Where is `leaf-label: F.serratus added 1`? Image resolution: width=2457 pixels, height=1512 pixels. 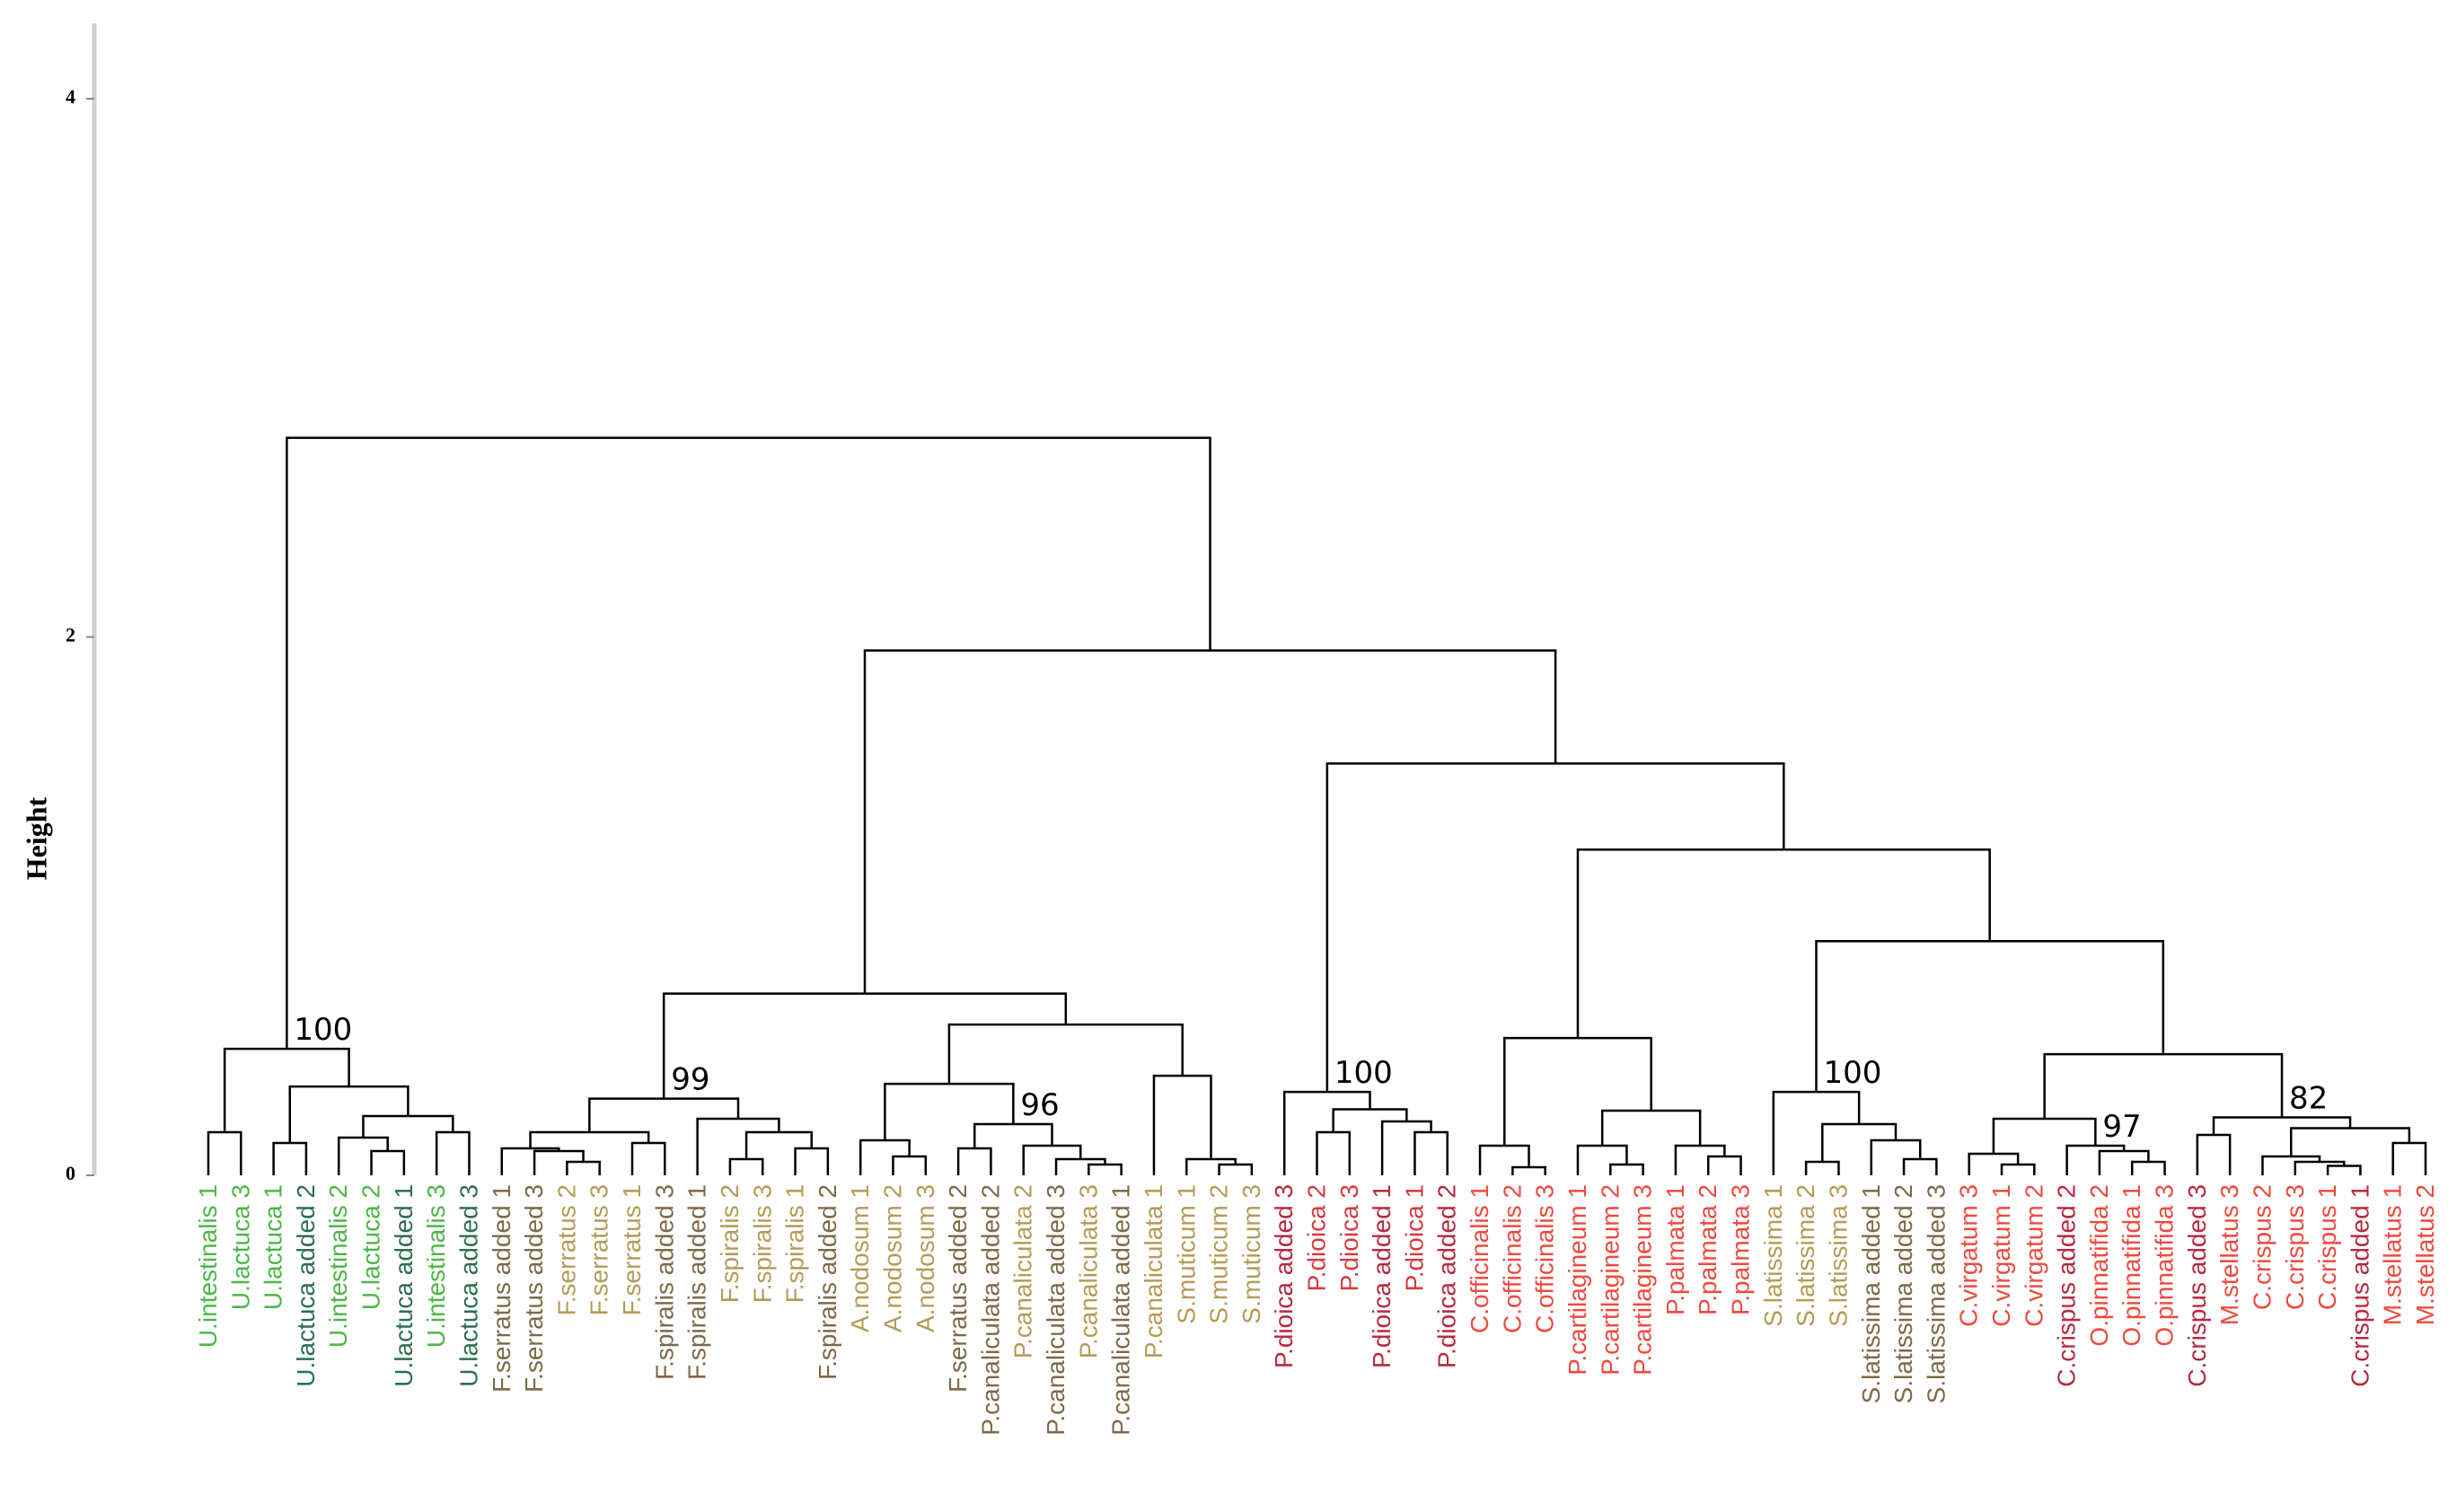 leaf-label: F.serratus added 1 is located at coordinates (501, 1288).